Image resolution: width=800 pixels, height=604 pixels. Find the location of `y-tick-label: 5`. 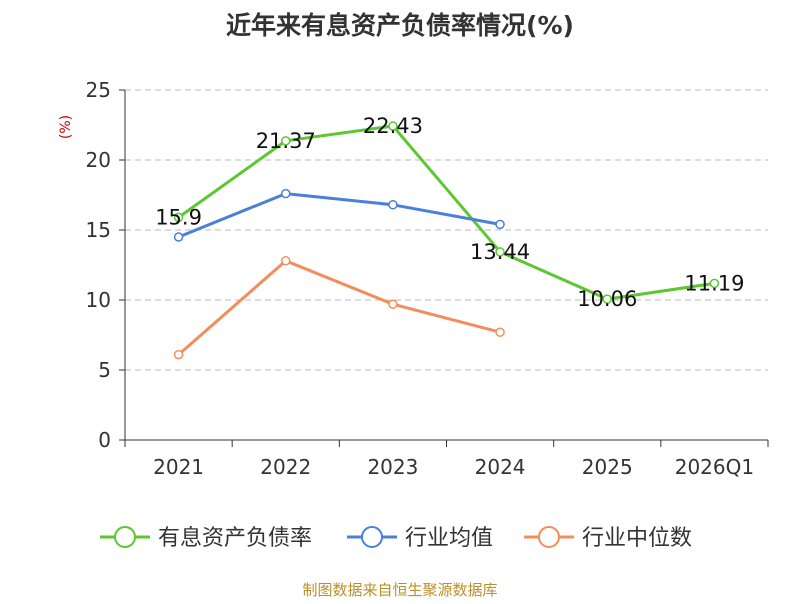

y-tick-label: 5 is located at coordinates (104, 370).